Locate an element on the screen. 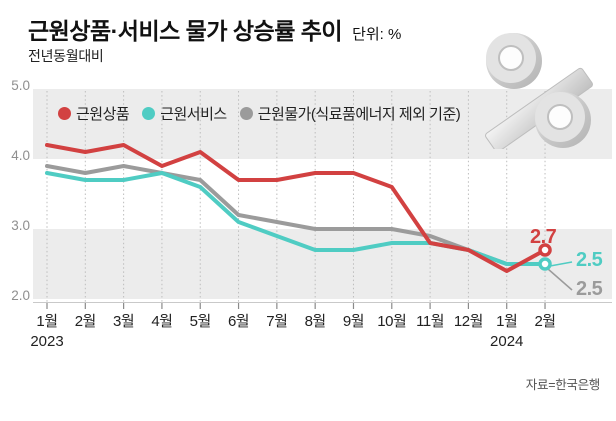 This screenshot has width=616, height=421. svg-text: 4.0 is located at coordinates (20, 155).